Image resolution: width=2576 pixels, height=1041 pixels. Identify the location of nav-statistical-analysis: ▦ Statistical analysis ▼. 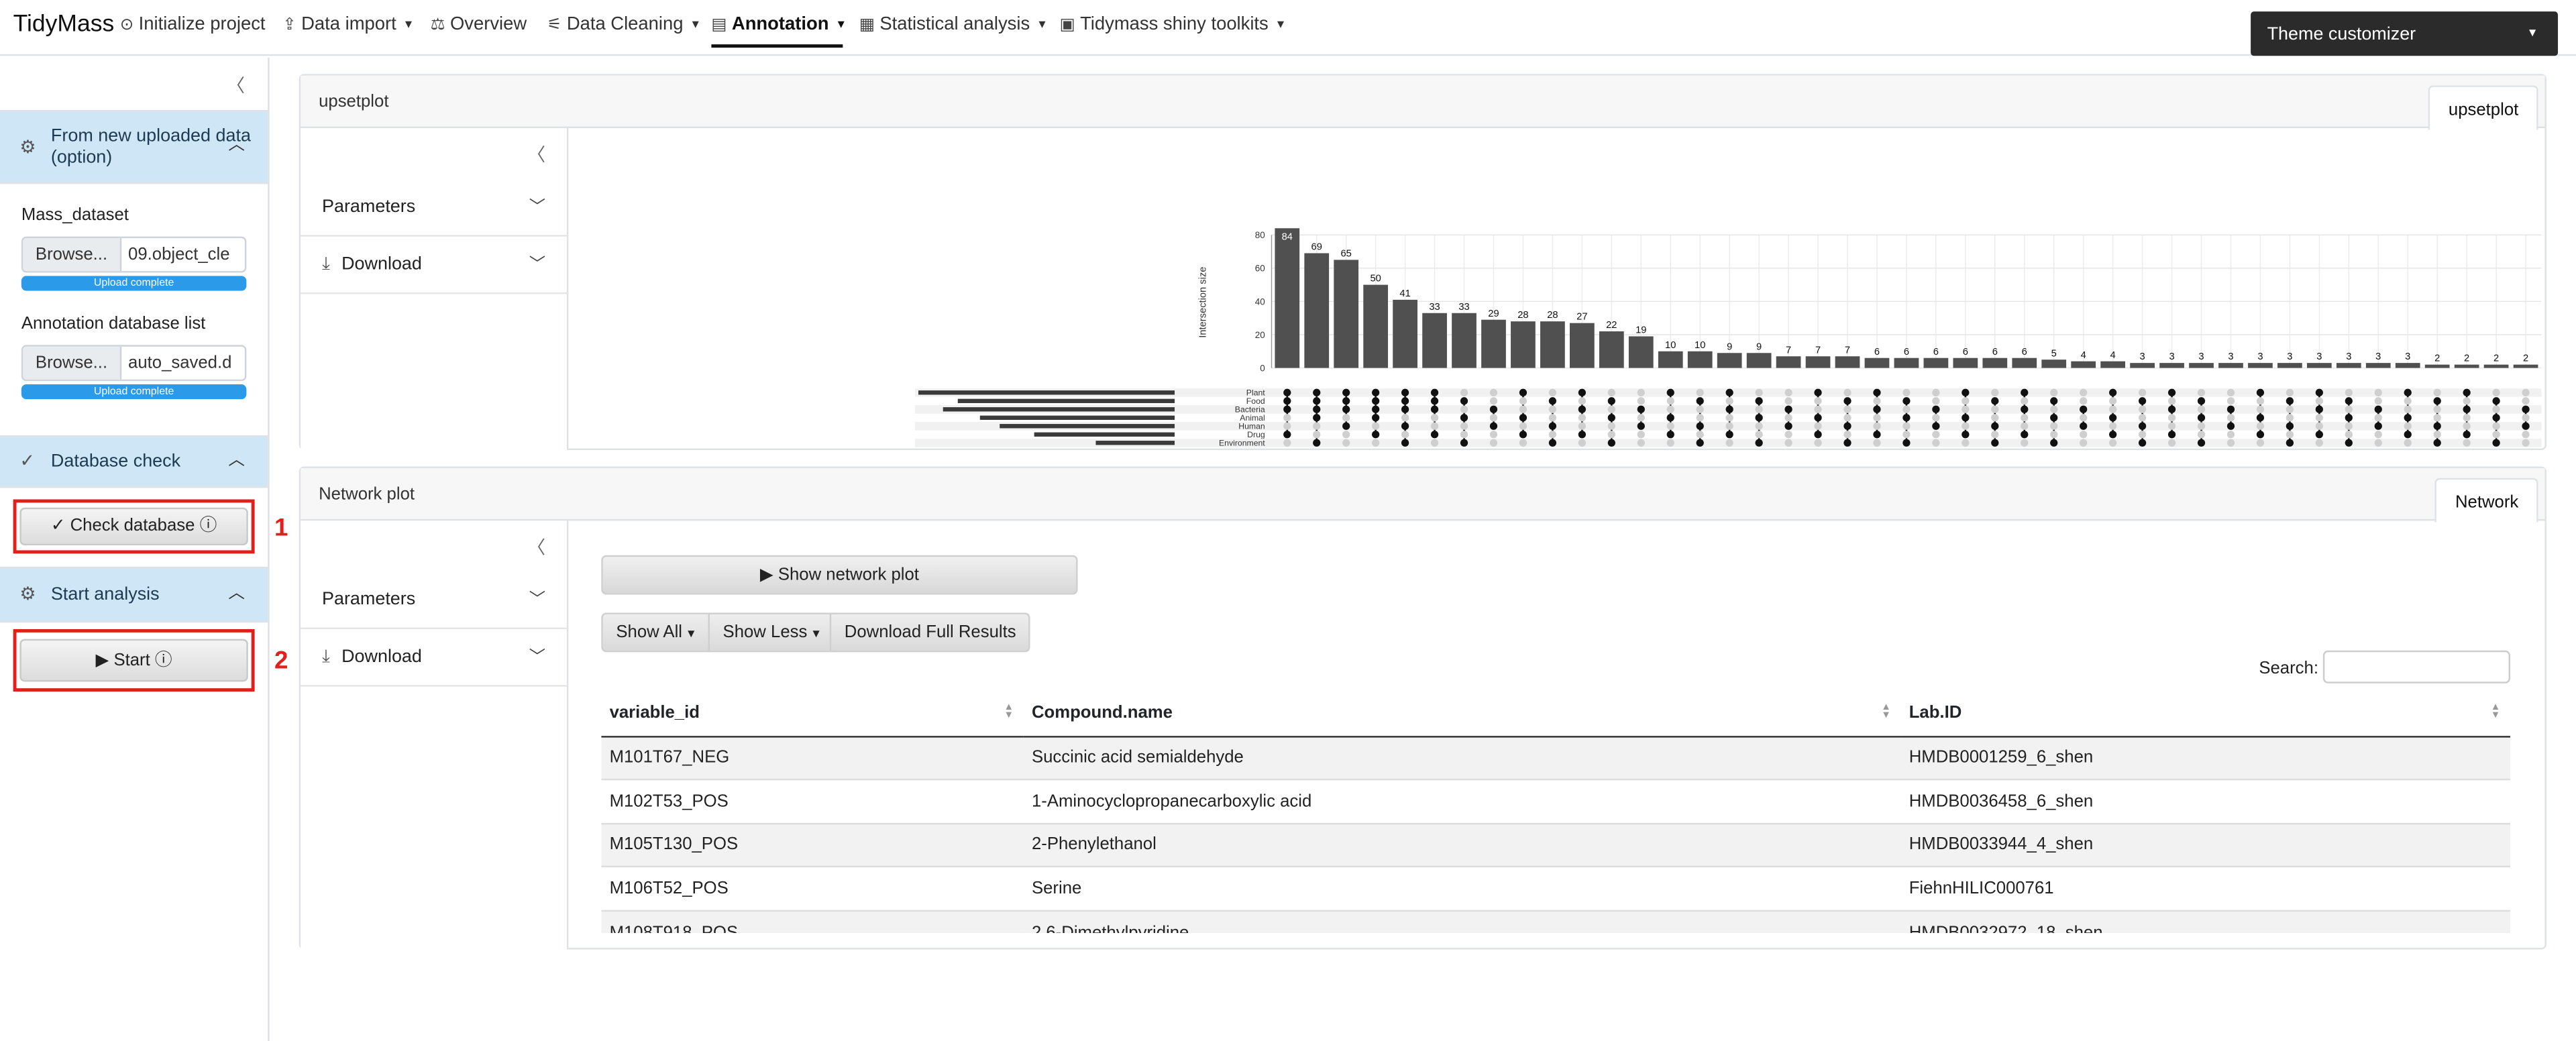
(953, 25).